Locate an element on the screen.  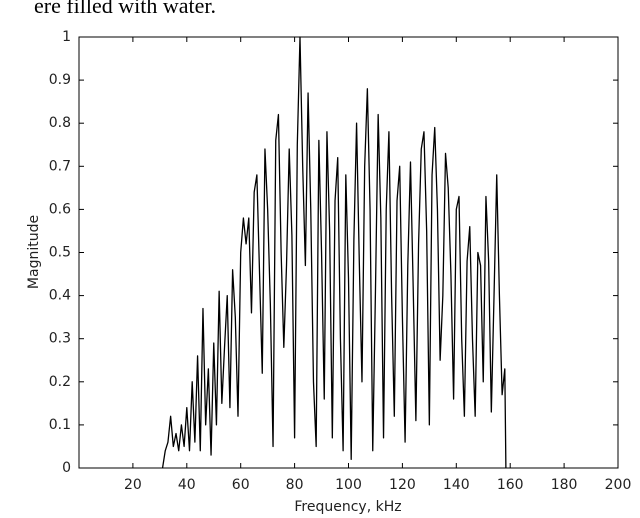
y-tick-label: 0.9 is located at coordinates (60, 80).